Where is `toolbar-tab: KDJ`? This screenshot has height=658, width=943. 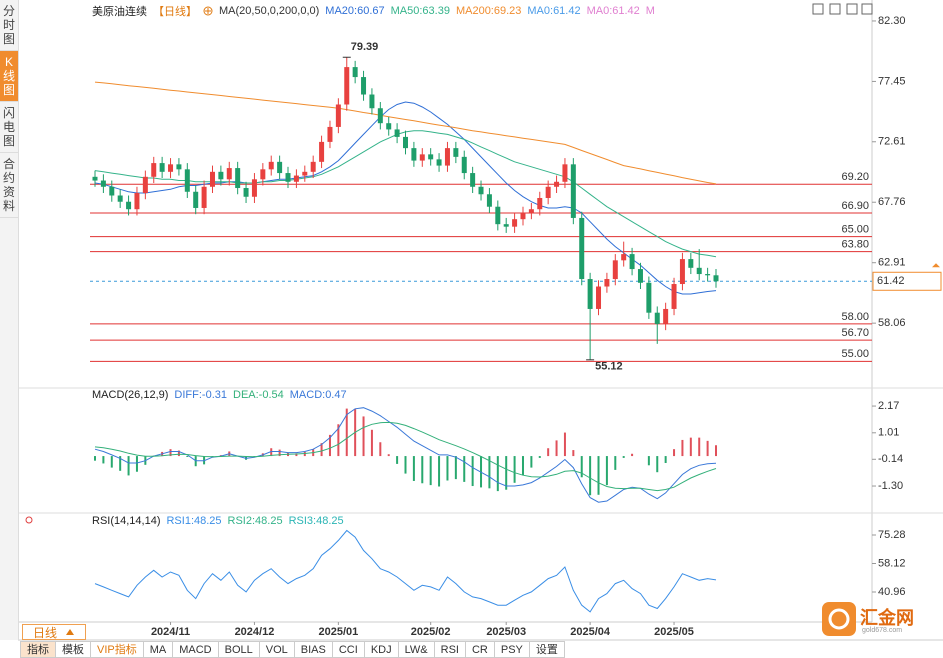 toolbar-tab: KDJ is located at coordinates (381, 649).